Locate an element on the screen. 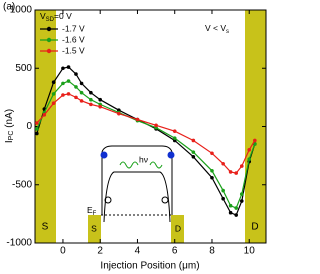 Image resolution: width=320 pixels, height=274 pixels. y-tick-label: 0 is located at coordinates (29, 126).